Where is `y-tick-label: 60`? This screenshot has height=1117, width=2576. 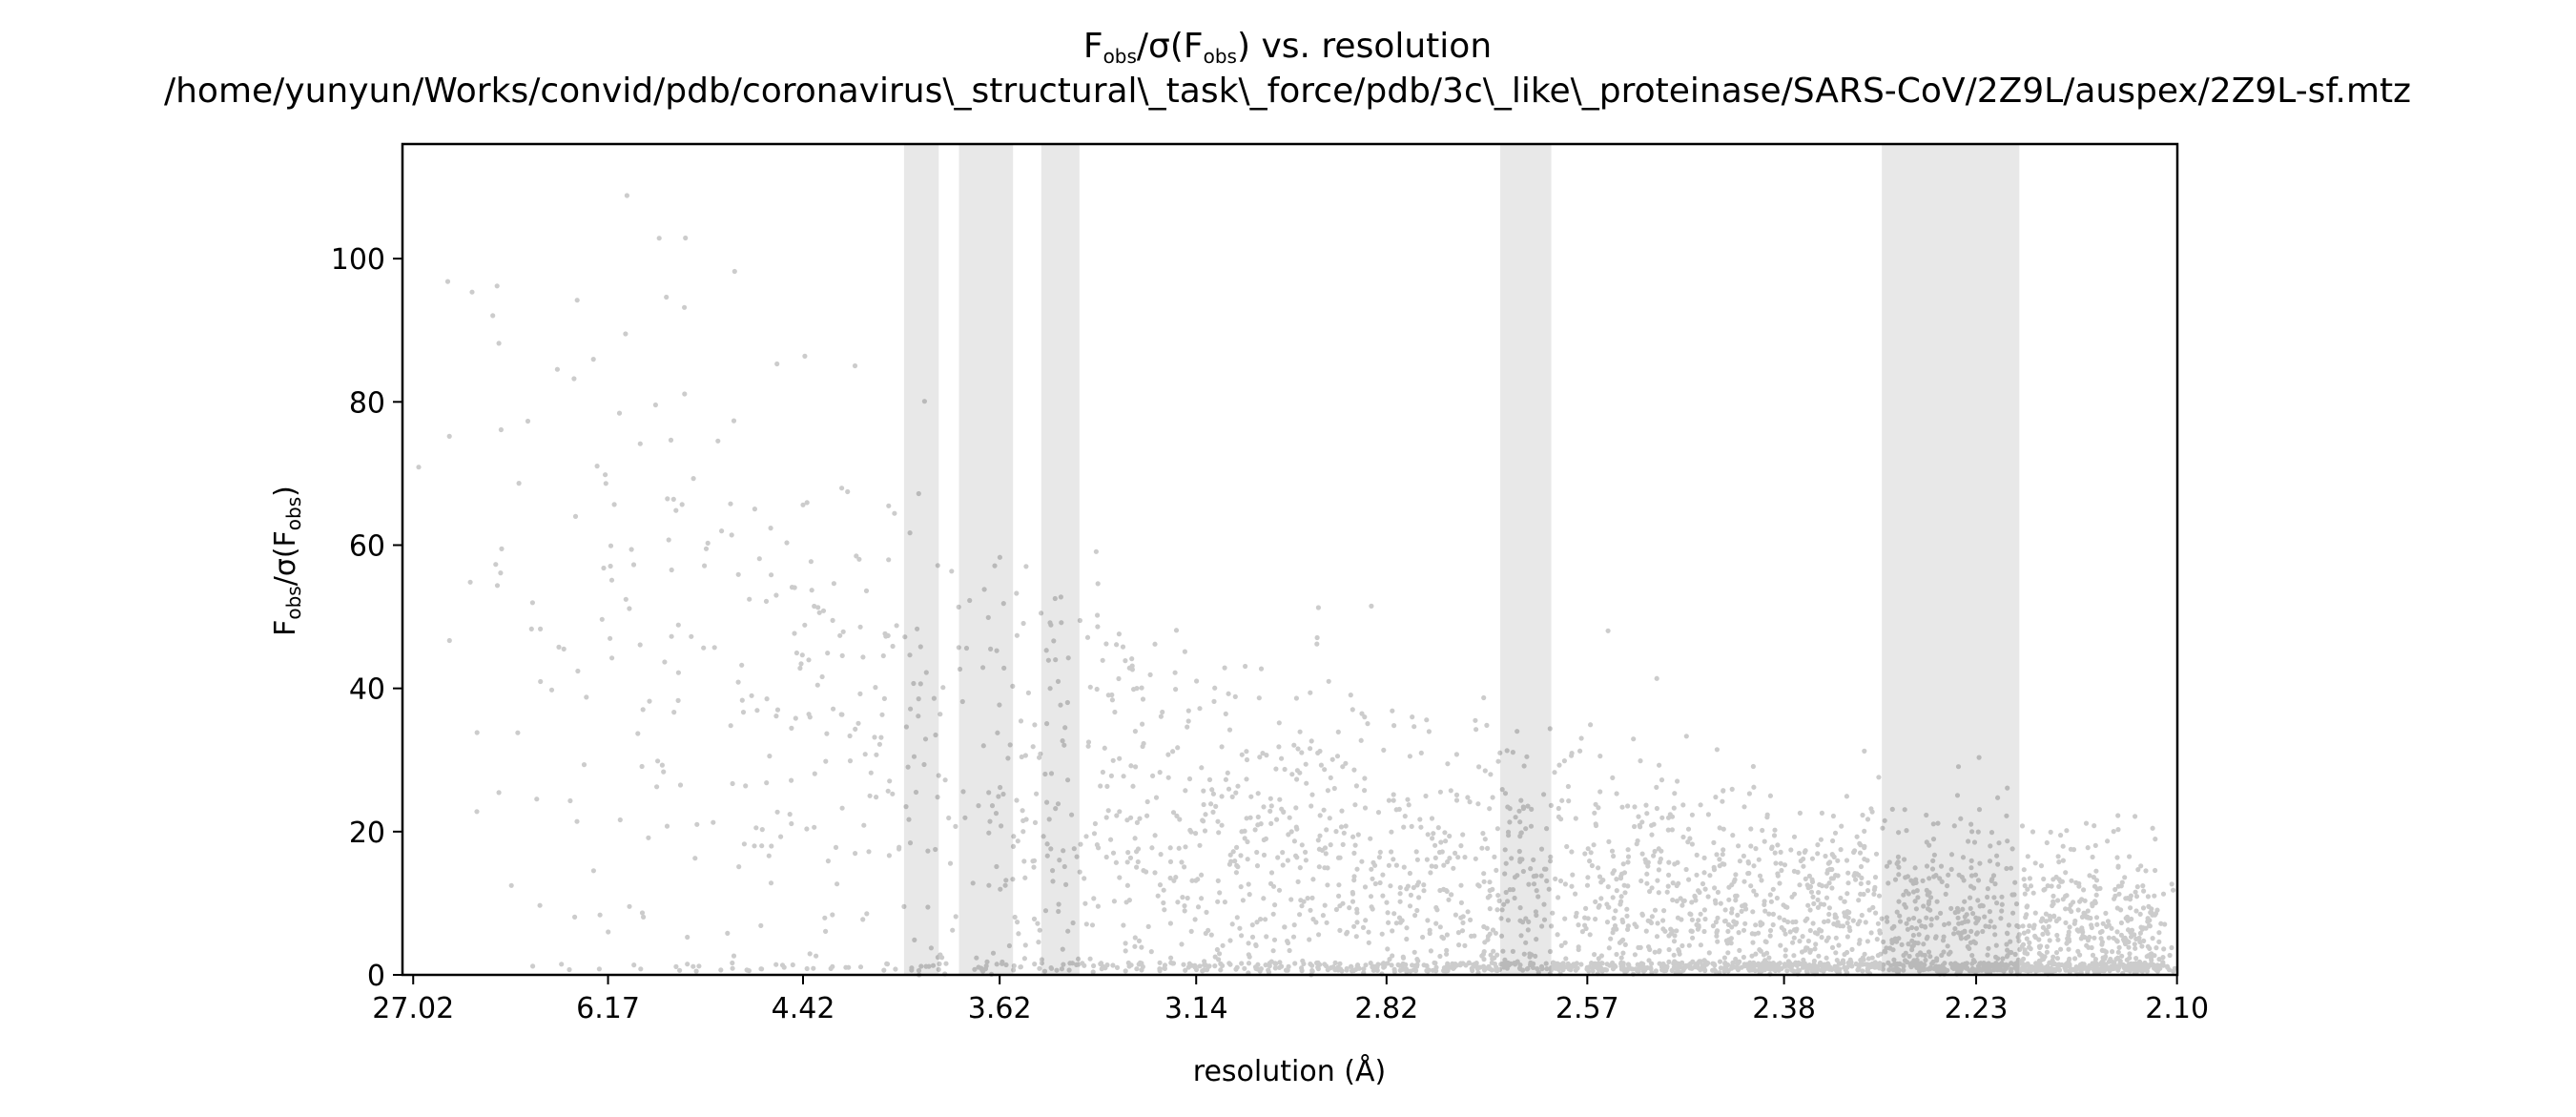
y-tick-label: 60 is located at coordinates (367, 546).